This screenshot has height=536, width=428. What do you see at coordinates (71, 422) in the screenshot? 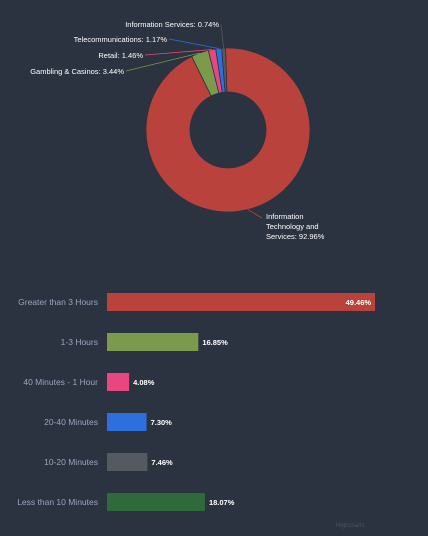
I see `category-label: 20-40 Minutes` at bounding box center [71, 422].